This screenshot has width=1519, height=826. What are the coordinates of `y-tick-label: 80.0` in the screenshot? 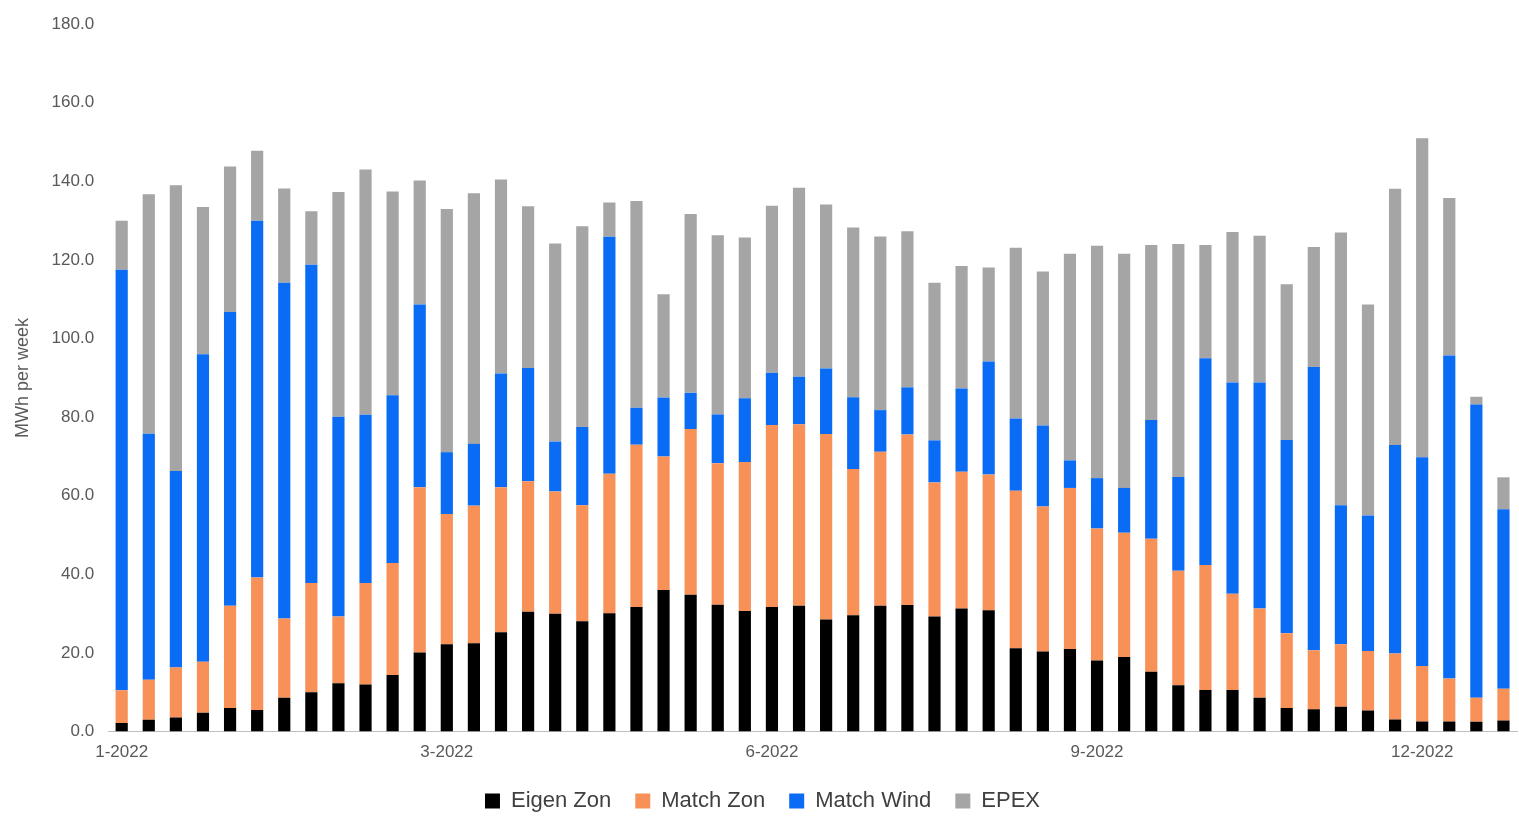 It's located at (78, 416).